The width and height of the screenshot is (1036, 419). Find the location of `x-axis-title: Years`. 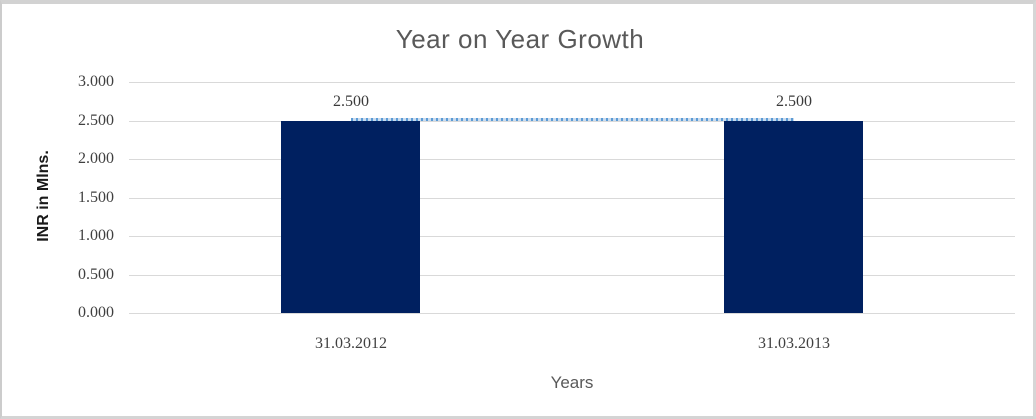

x-axis-title: Years is located at coordinates (572, 382).